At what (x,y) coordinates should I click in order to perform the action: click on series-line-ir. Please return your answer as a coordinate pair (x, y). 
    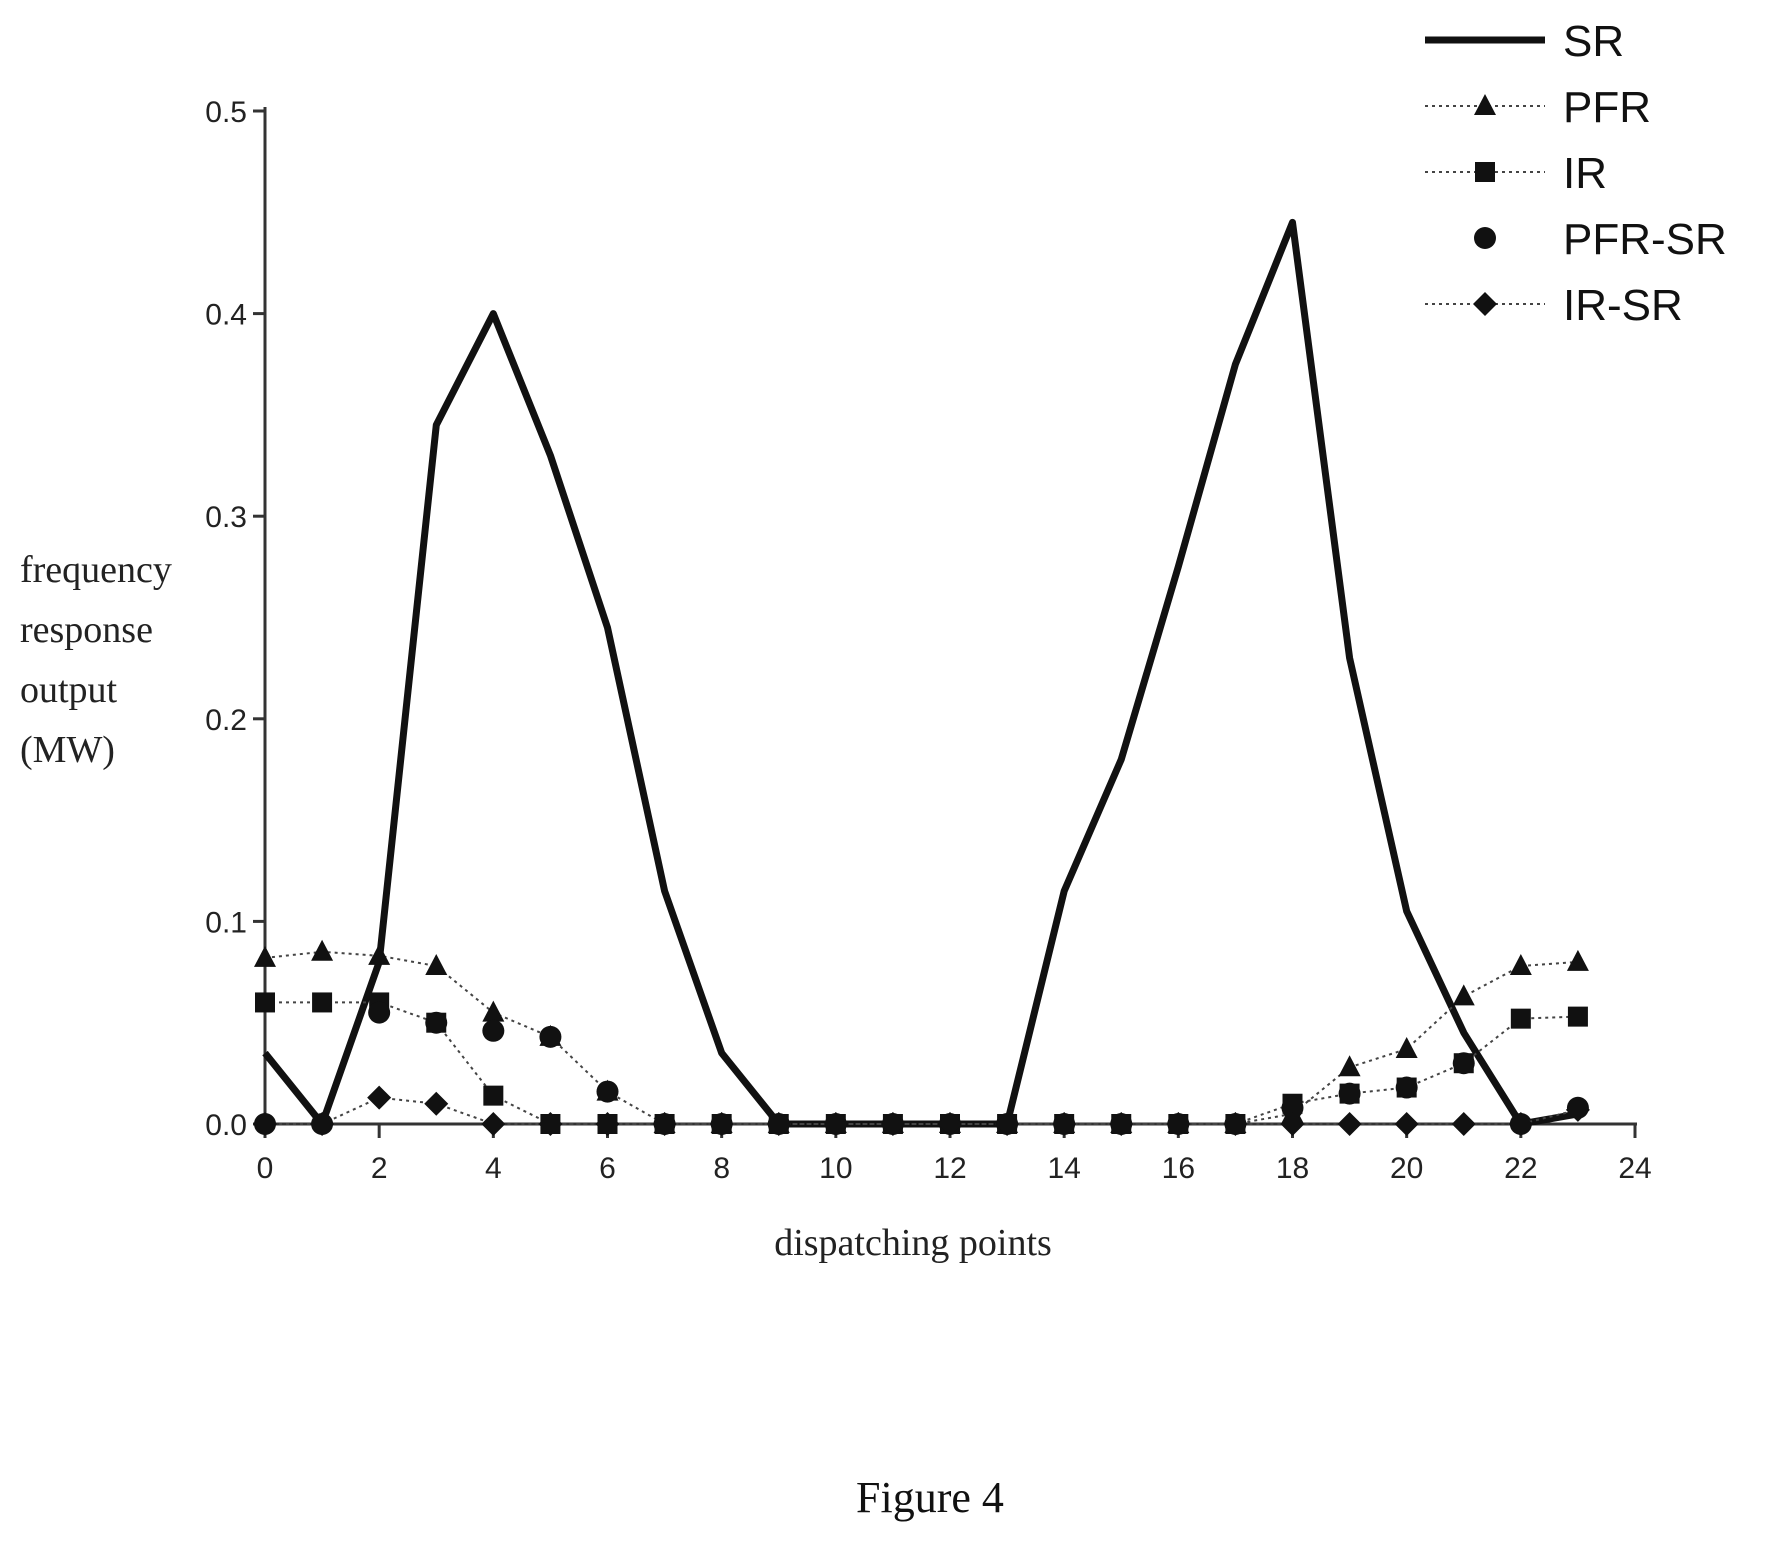
    Looking at the image, I should click on (921, 1063).